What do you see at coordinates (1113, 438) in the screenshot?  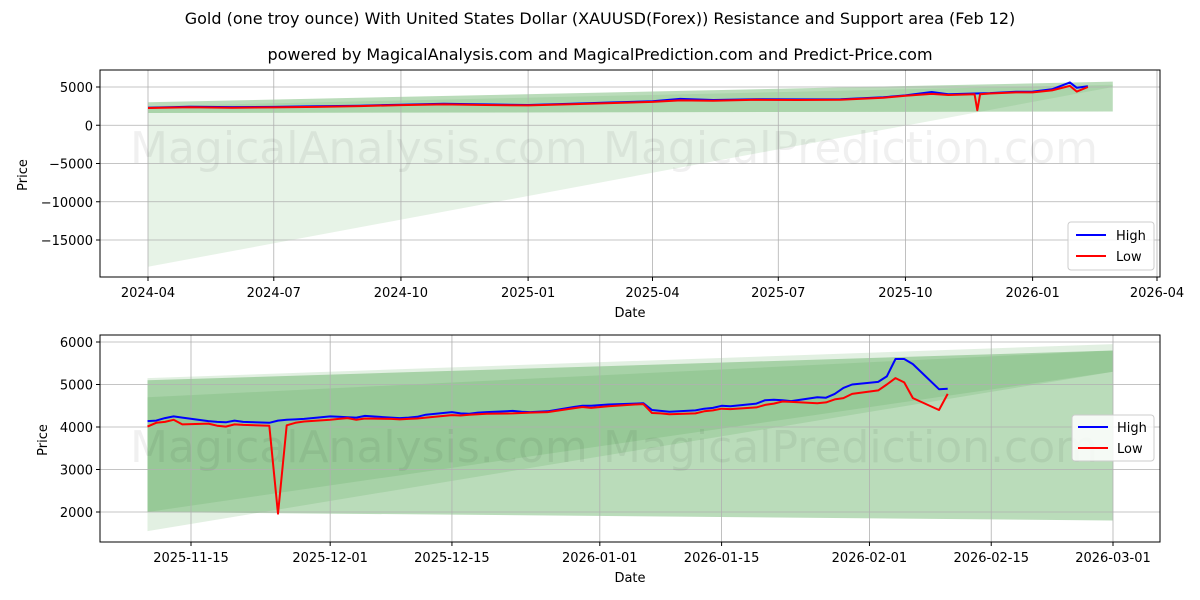 I see `bottom-legend: High Low` at bounding box center [1113, 438].